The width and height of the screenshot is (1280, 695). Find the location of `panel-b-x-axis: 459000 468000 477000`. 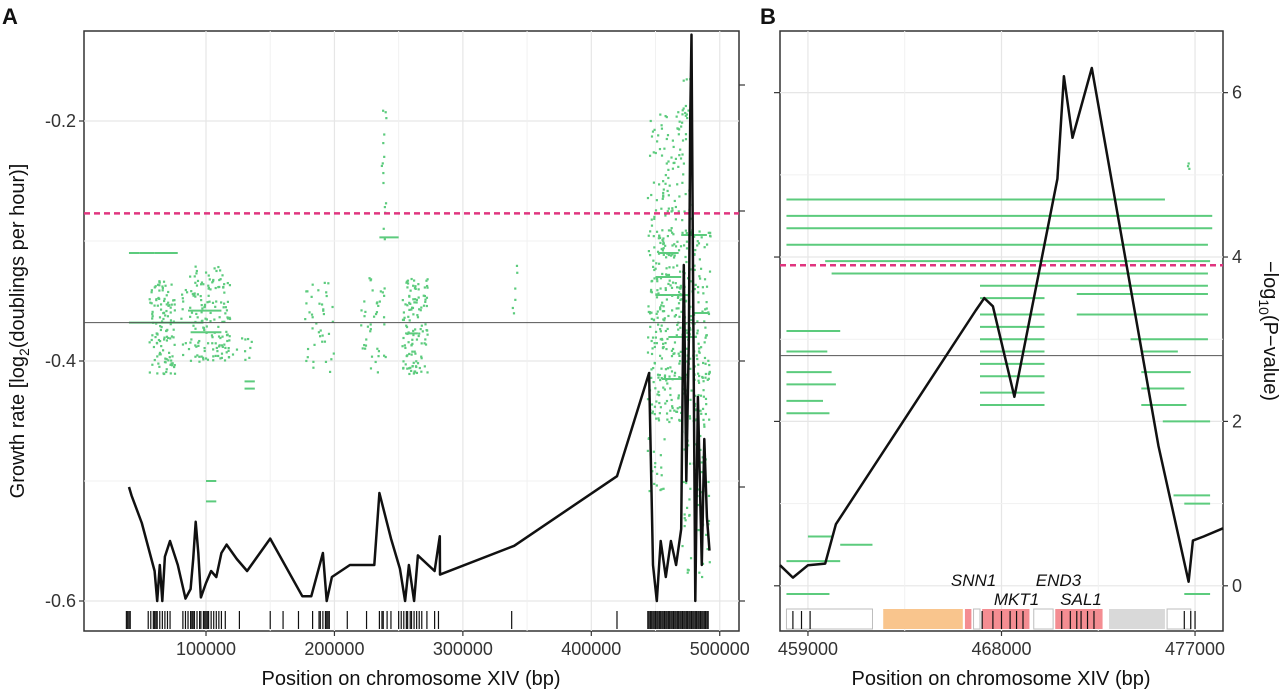

panel-b-x-axis: 459000 468000 477000 is located at coordinates (1001, 645).